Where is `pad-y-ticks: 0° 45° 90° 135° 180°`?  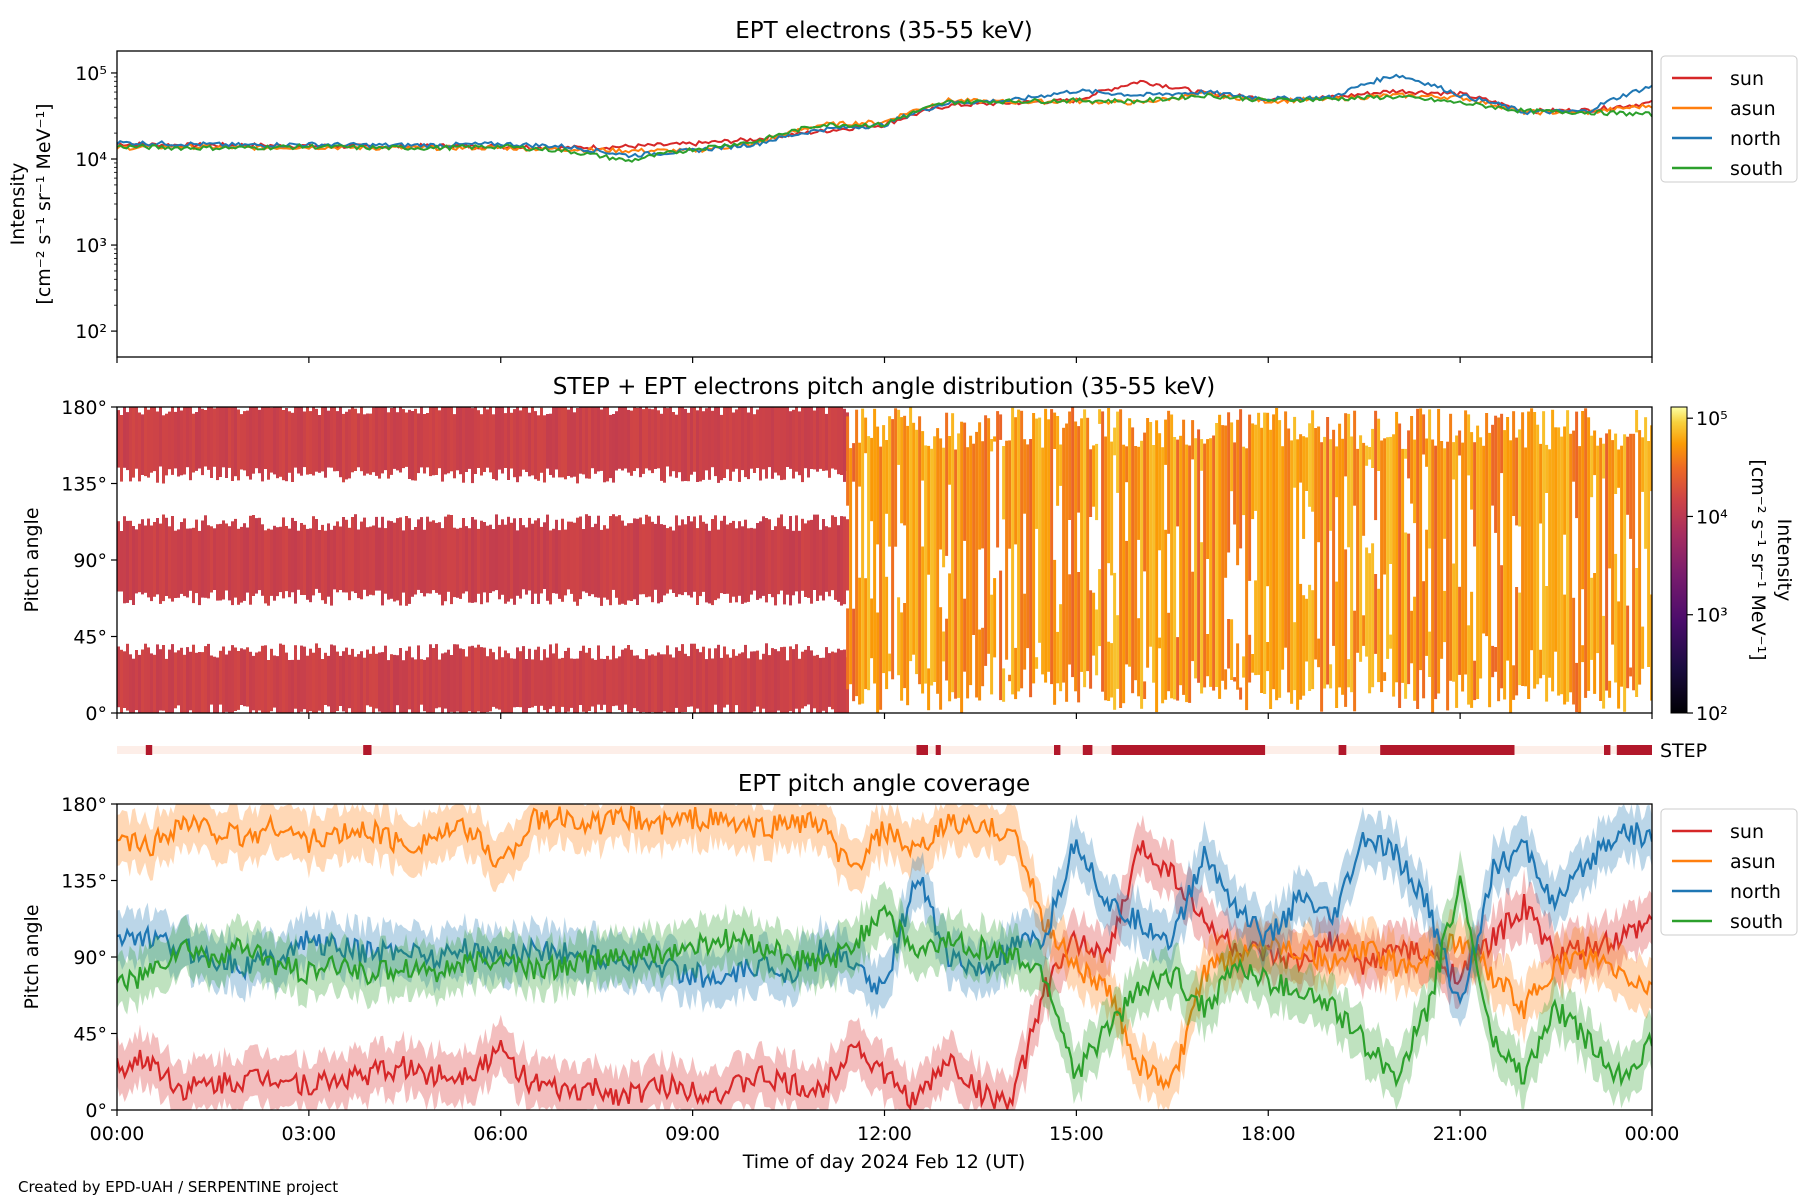 pad-y-ticks: 0° 45° 90° 135° 180° is located at coordinates (89, 561).